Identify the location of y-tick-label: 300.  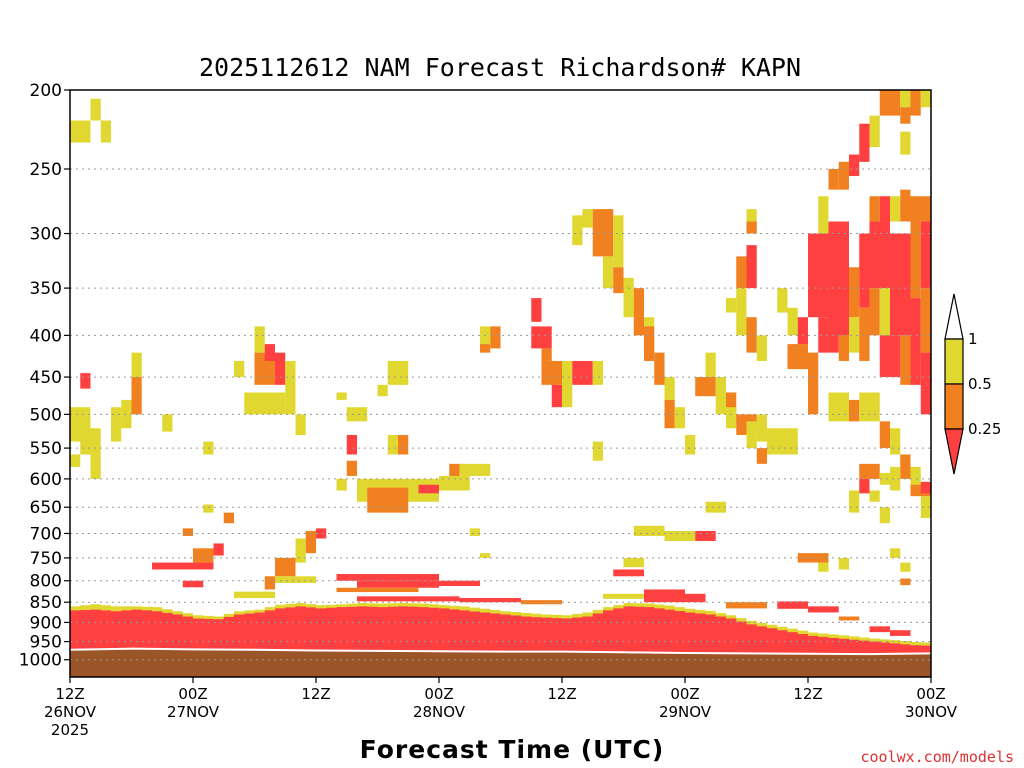
(46, 235).